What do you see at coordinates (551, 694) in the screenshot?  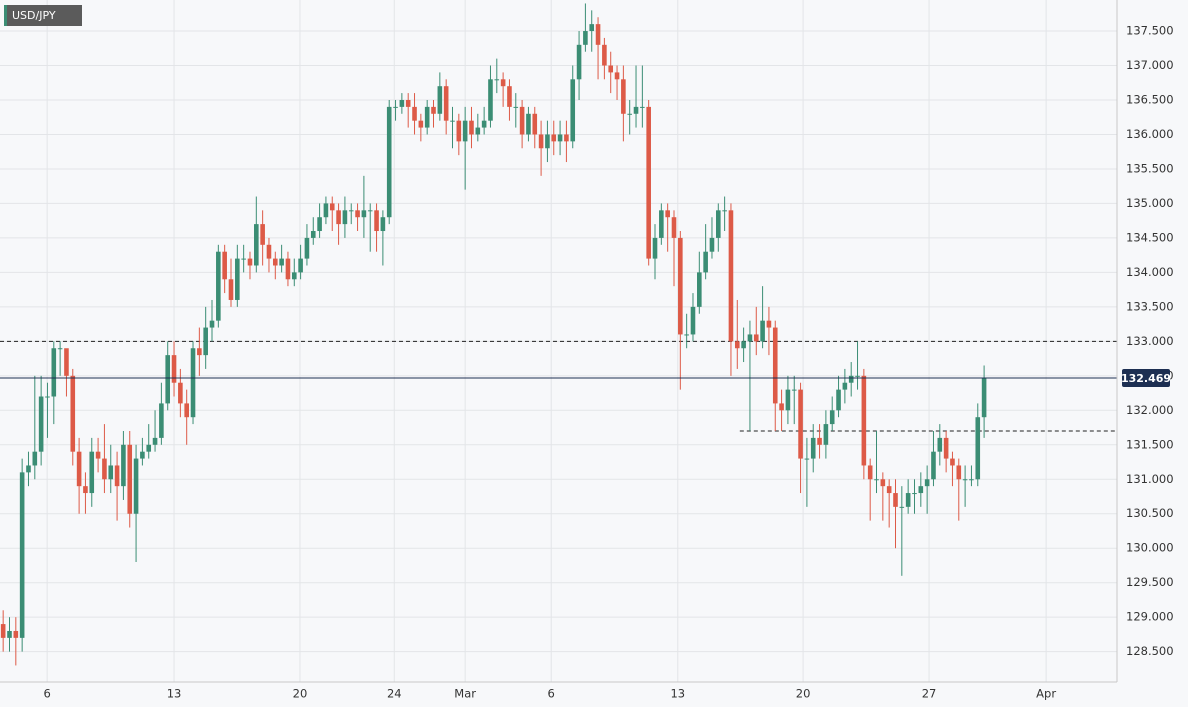 I see `x-tick-label: 6` at bounding box center [551, 694].